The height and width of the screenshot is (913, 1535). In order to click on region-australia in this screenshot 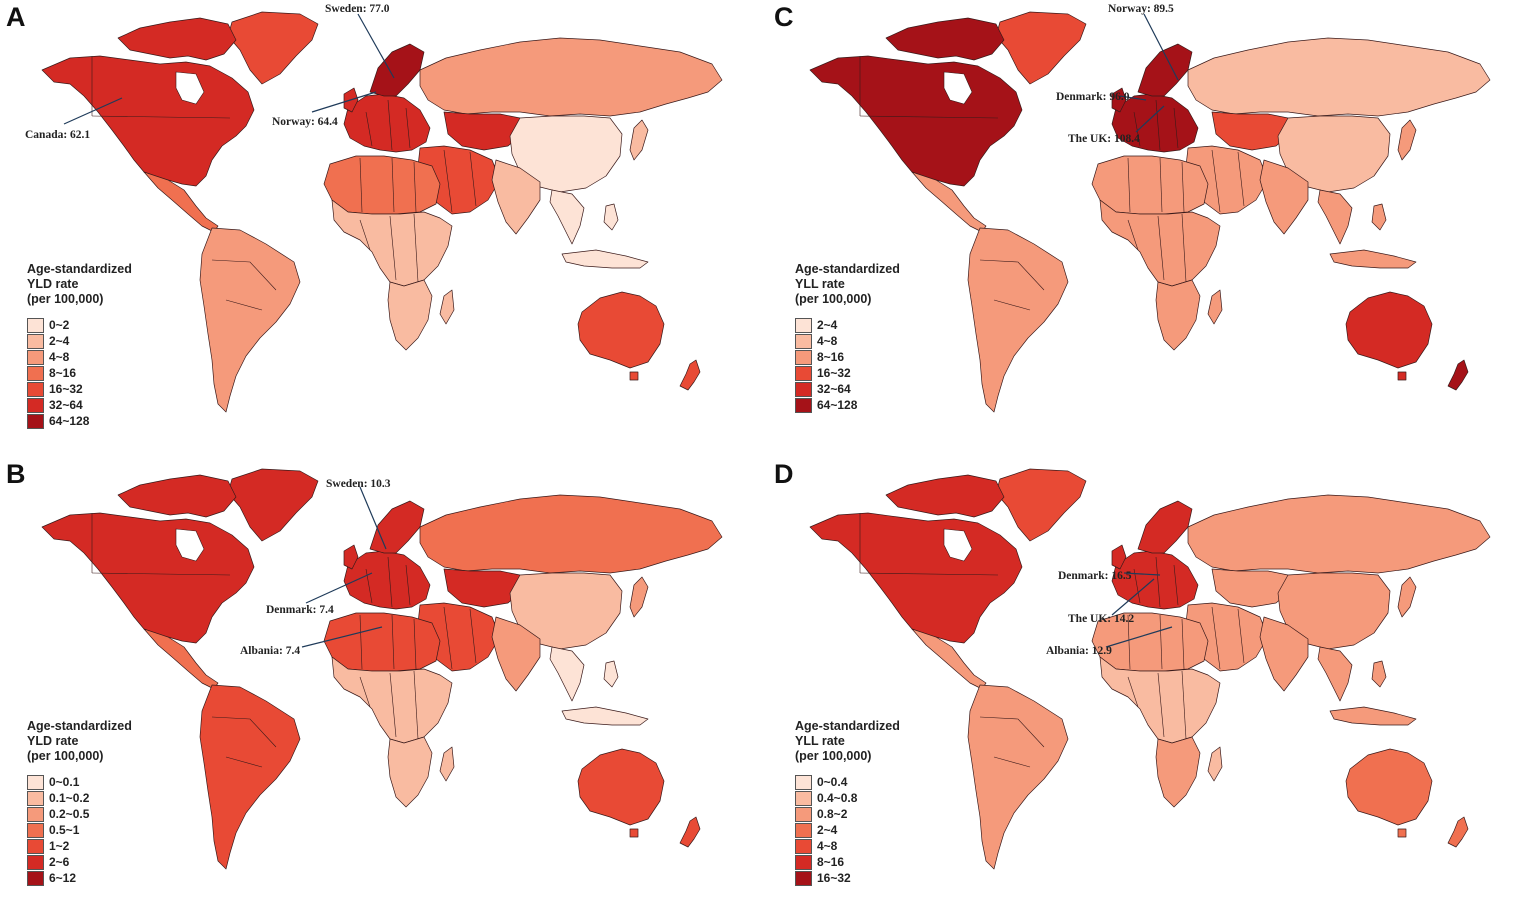, I will do `click(621, 787)`.